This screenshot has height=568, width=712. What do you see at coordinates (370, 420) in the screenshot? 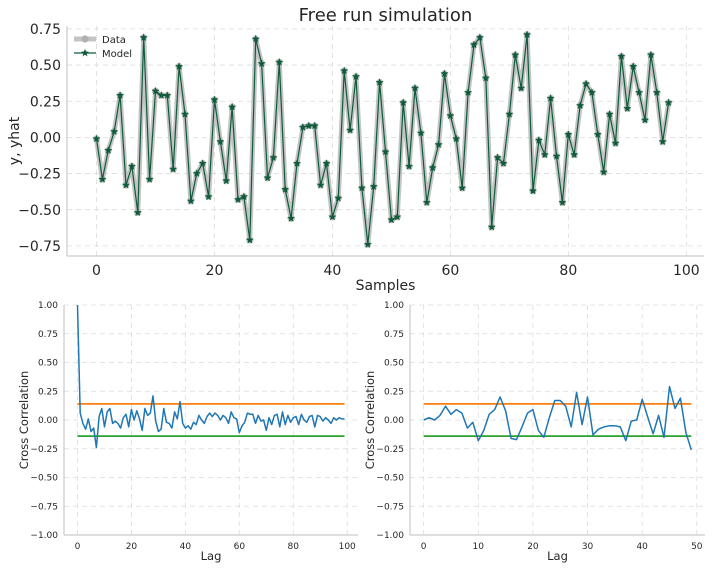
I see `y-axis-label-right: Cross Correlation` at bounding box center [370, 420].